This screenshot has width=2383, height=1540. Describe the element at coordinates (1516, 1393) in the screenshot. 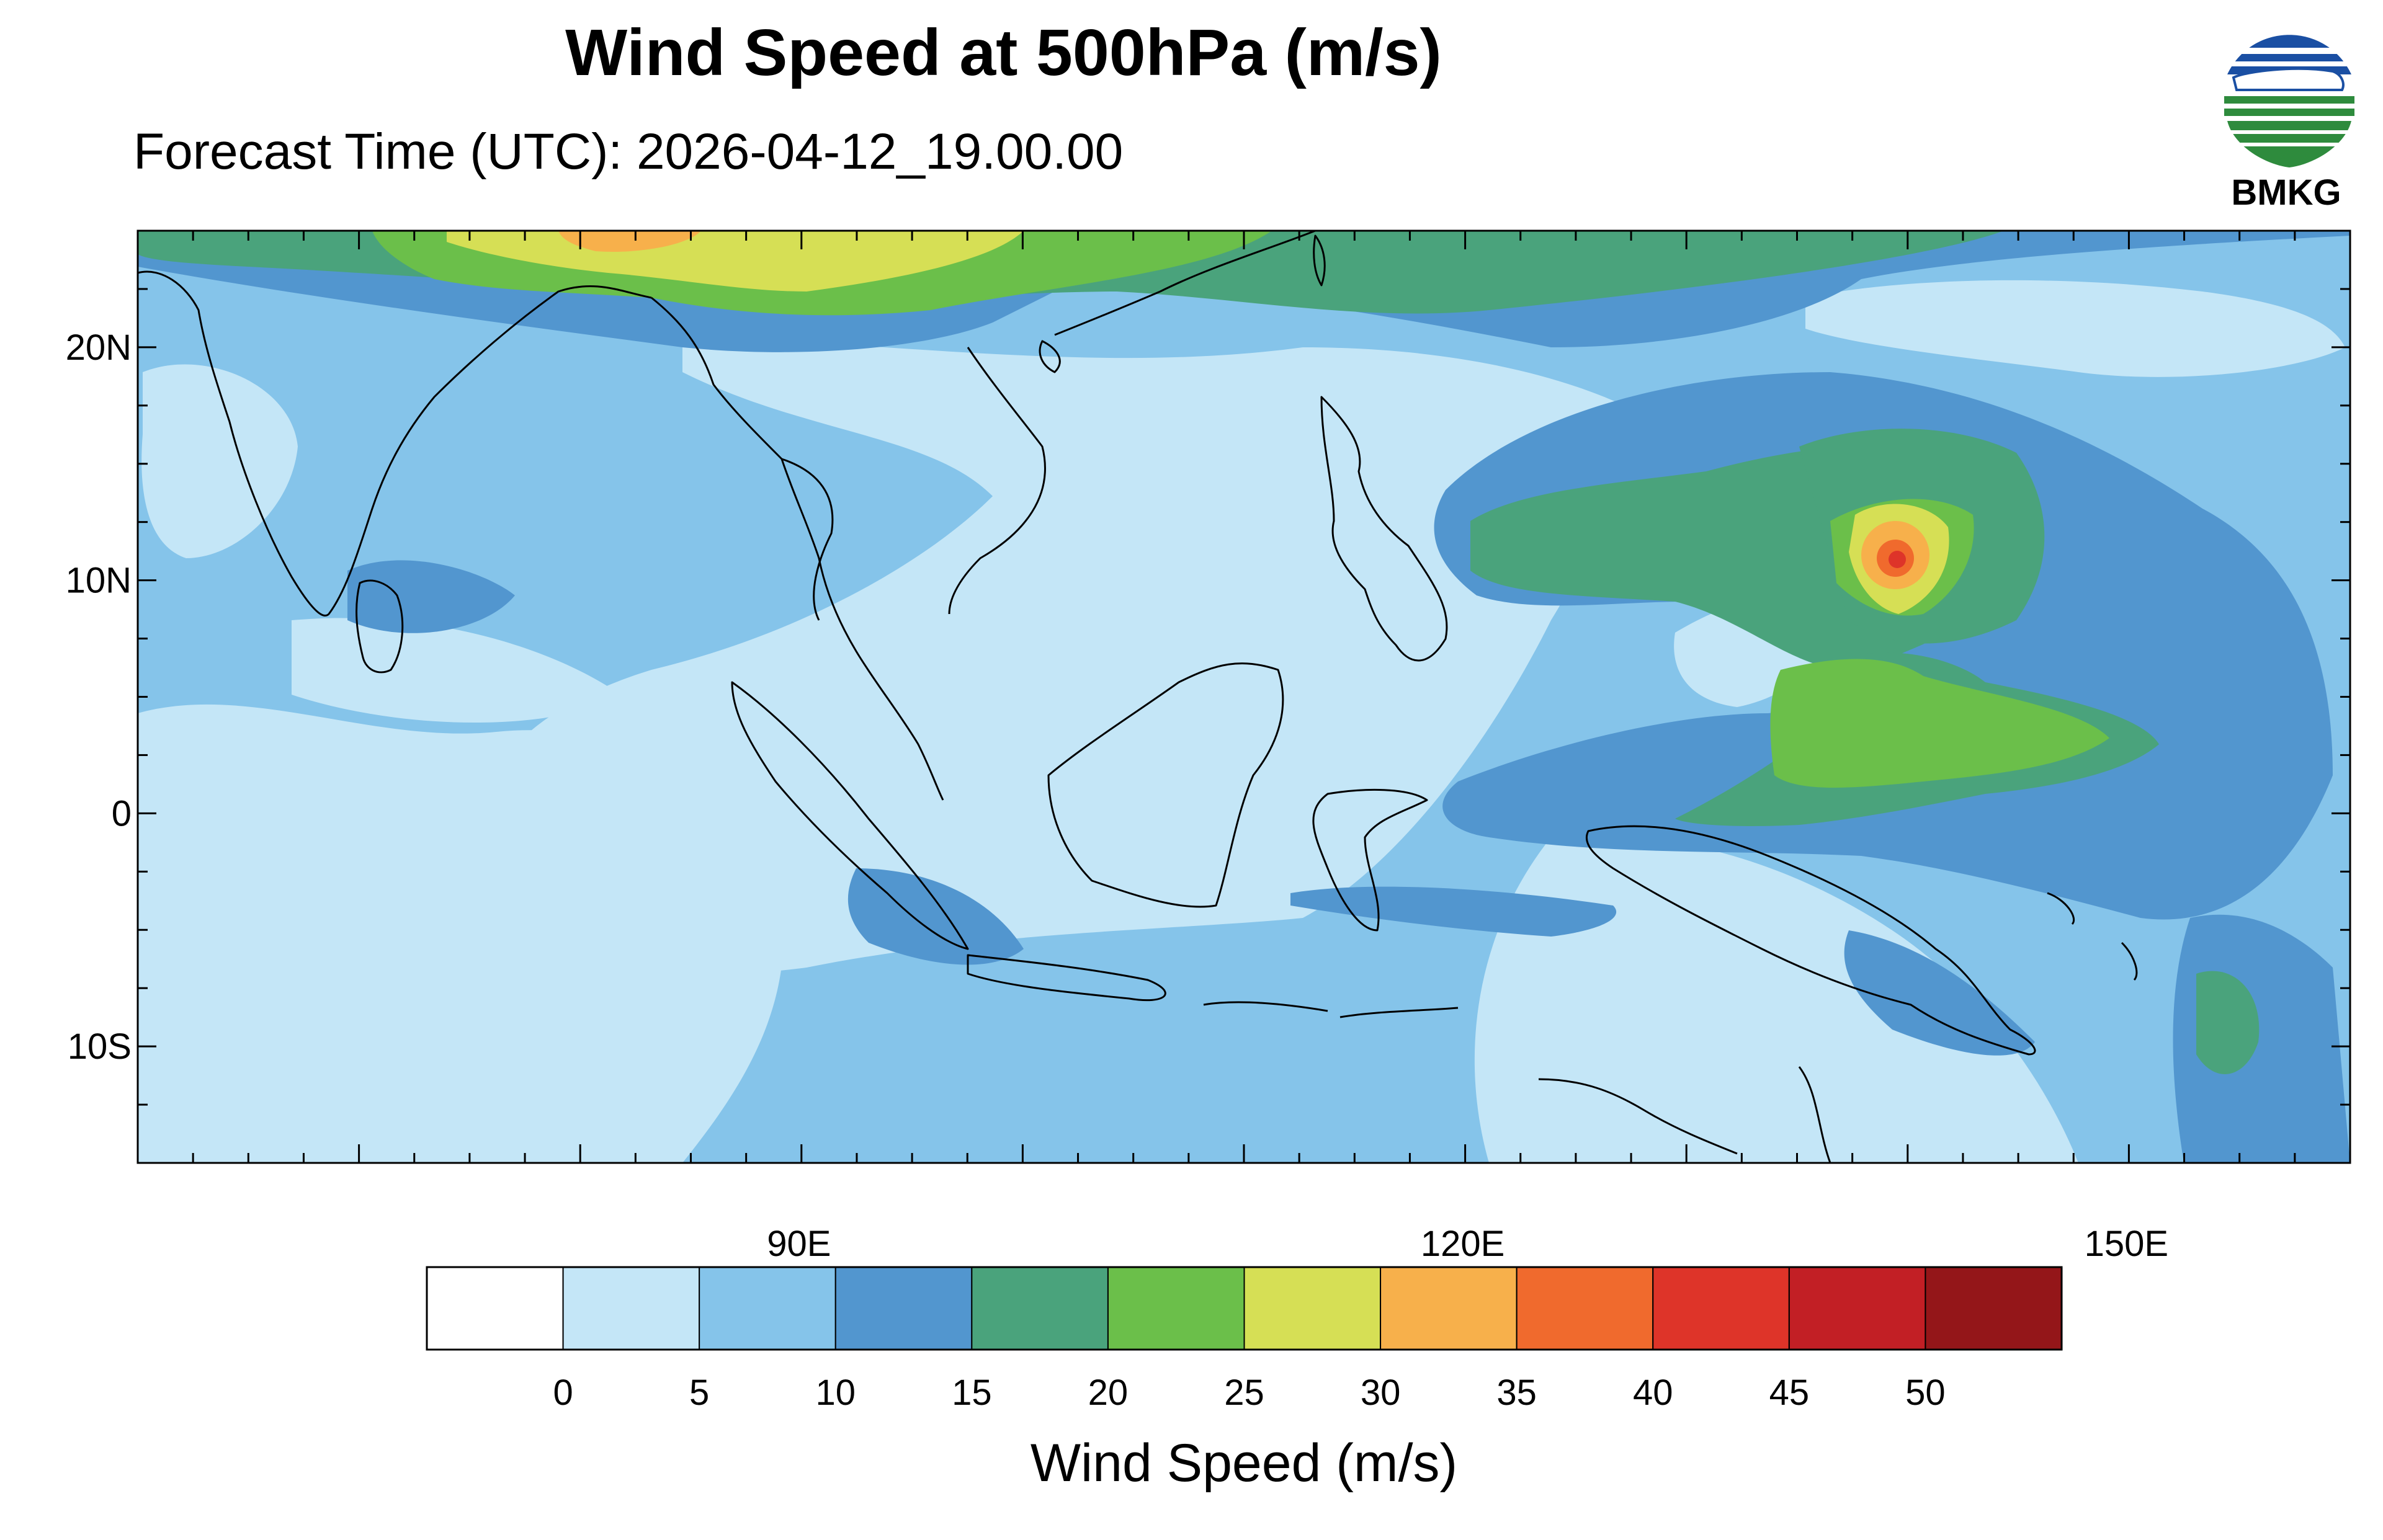

I see `colorbar-tick-label: 35` at that location.